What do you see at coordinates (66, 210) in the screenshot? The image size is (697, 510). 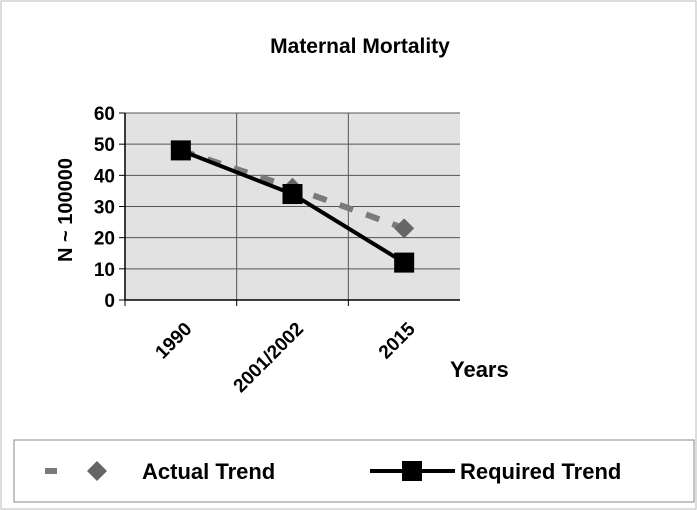 I see `y-axis-label: N ~ 100000` at bounding box center [66, 210].